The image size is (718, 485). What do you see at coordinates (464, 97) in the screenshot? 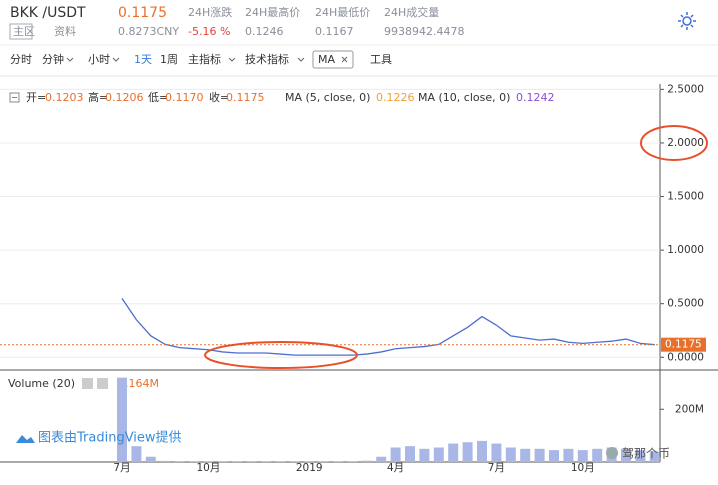
I see `ma-label: MA (10, close, 0)` at bounding box center [464, 97].